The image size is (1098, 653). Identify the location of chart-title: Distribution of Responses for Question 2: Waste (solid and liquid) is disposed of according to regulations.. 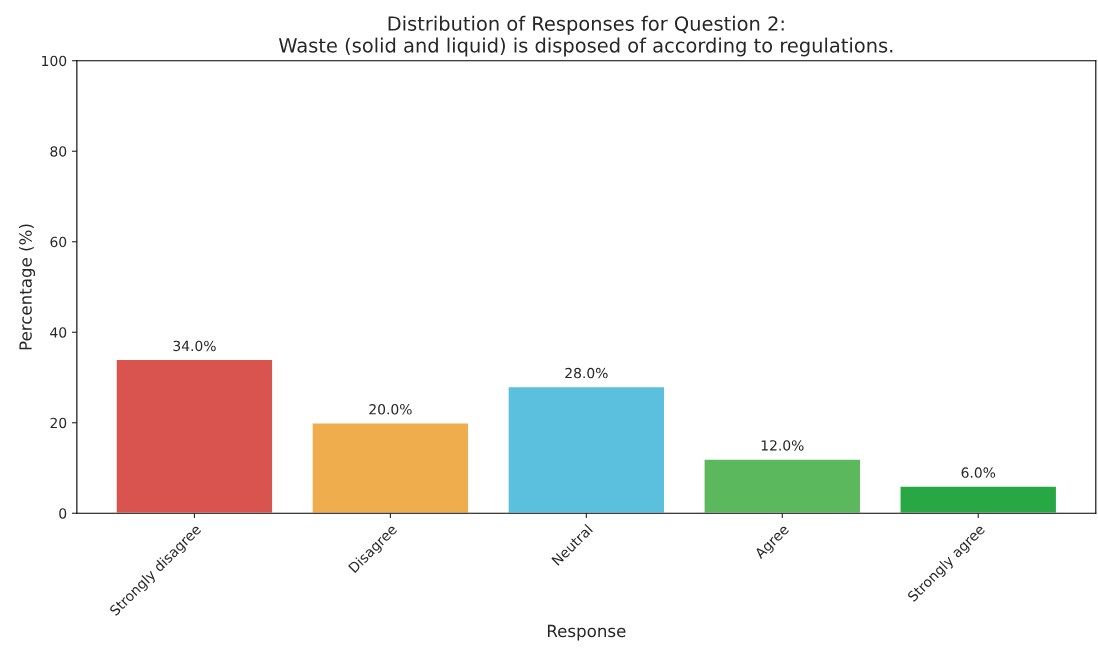
(585, 36).